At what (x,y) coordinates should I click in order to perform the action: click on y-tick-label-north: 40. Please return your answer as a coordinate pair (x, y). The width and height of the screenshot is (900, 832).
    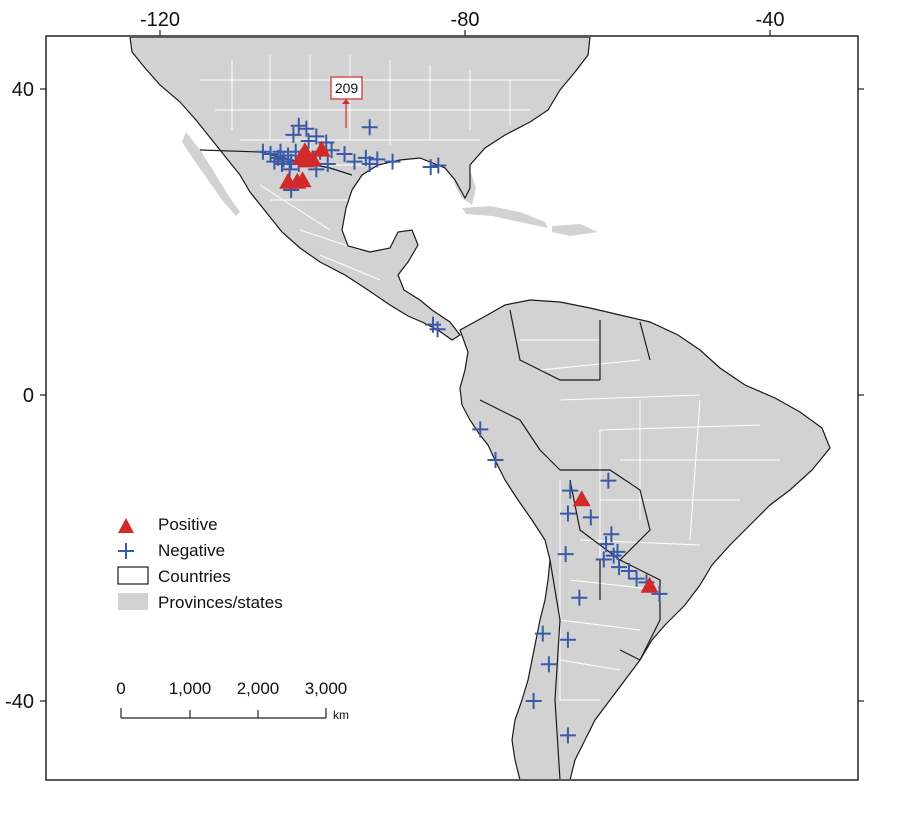
    Looking at the image, I should click on (23, 90).